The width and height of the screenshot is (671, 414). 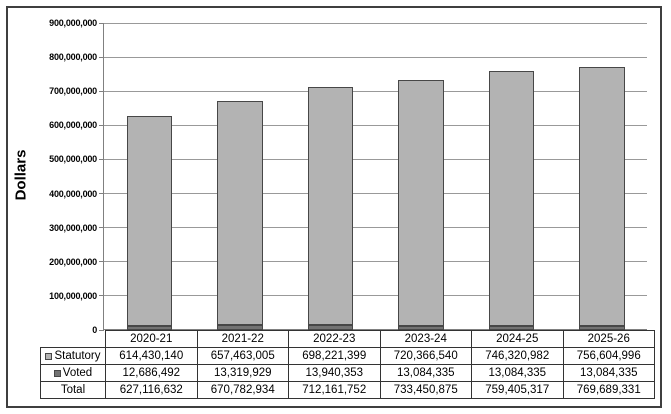 What do you see at coordinates (334, 356) in the screenshot?
I see `value-cell: 698,221,399` at bounding box center [334, 356].